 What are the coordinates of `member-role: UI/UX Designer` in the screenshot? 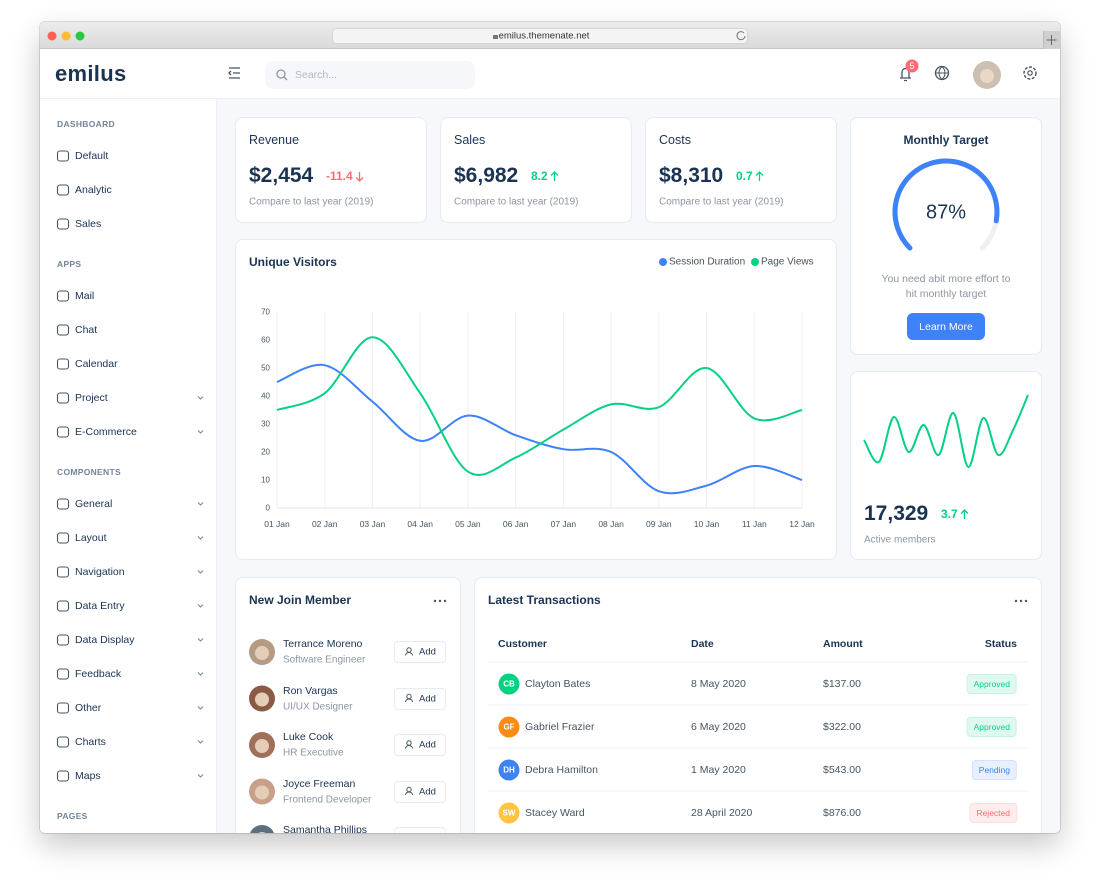 It's located at (318, 706).